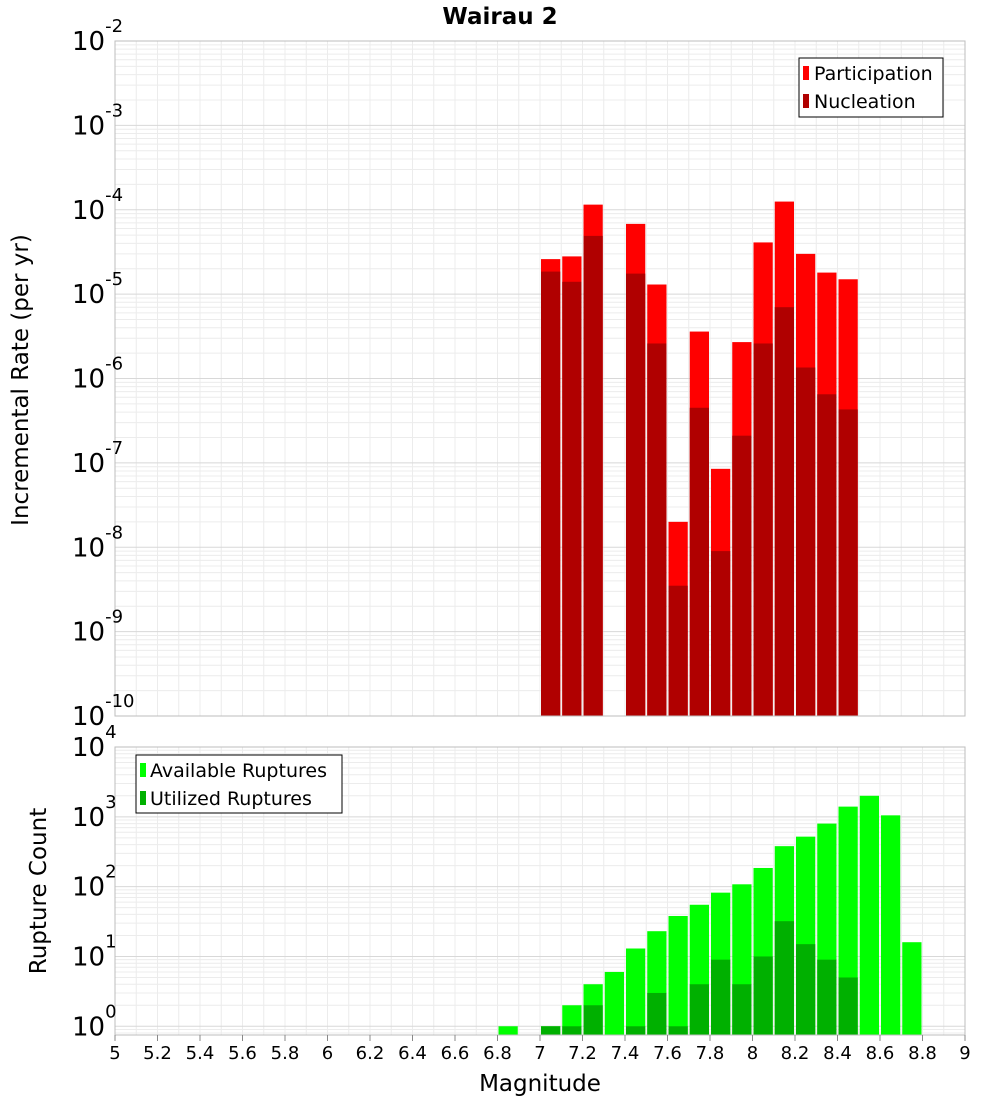 Image resolution: width=1000 pixels, height=1100 pixels. Describe the element at coordinates (143, 770) in the screenshot. I see `available-legend-swatch` at that location.